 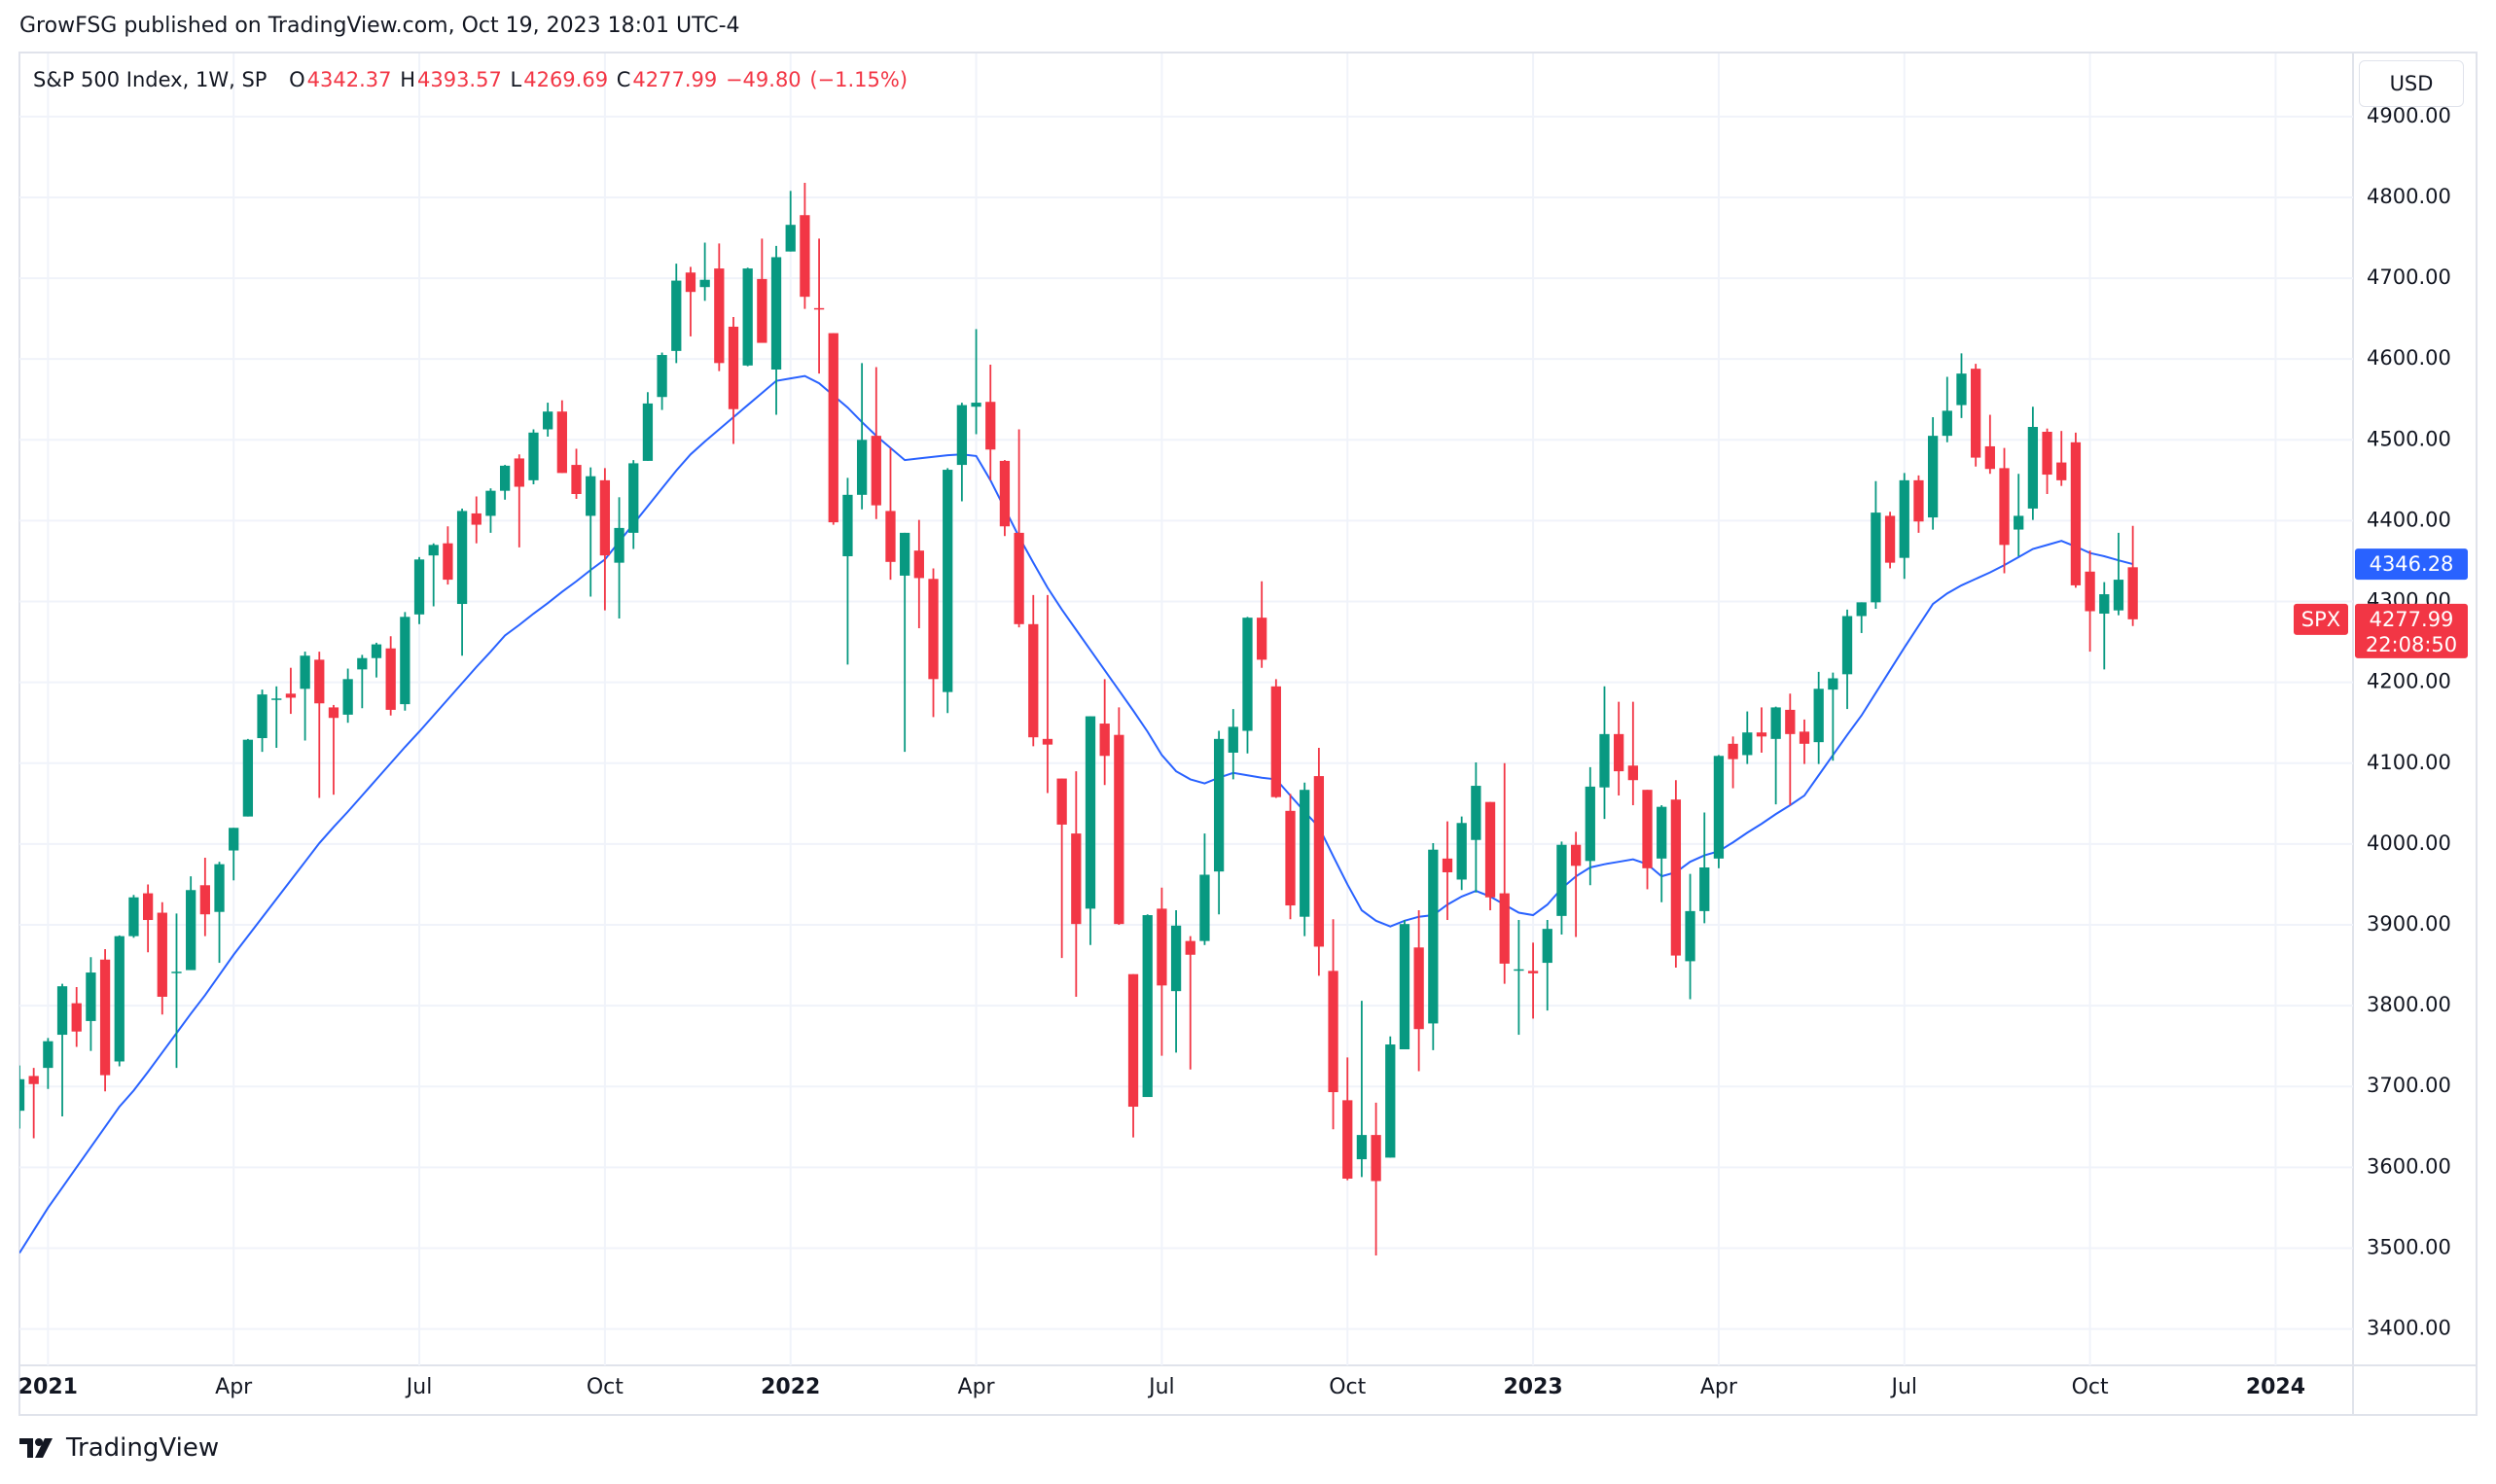 I want to click on brand-name: TradingView, so click(x=143, y=1448).